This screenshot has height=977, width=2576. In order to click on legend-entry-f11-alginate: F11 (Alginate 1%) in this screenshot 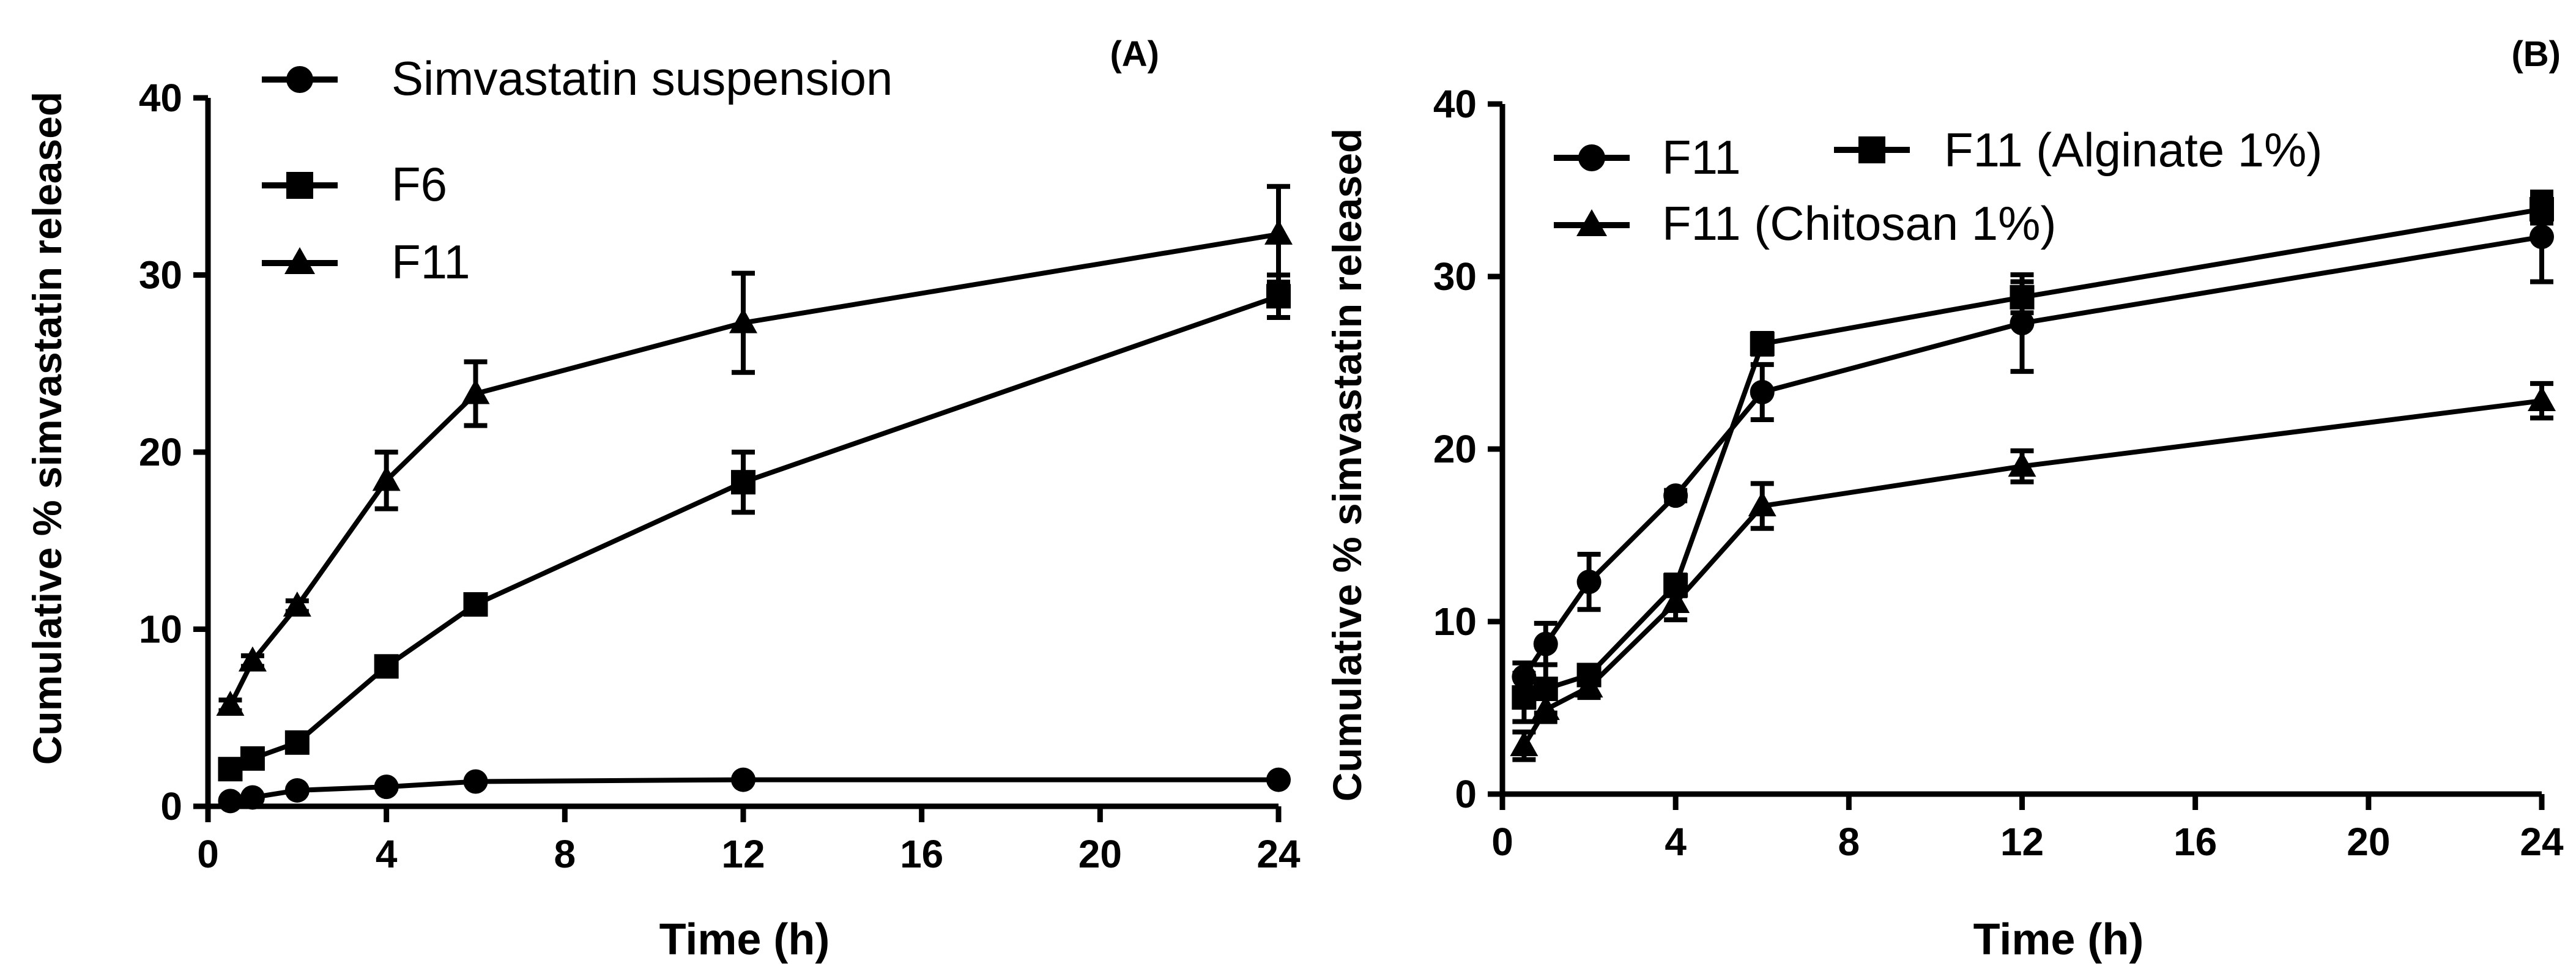, I will do `click(2078, 150)`.